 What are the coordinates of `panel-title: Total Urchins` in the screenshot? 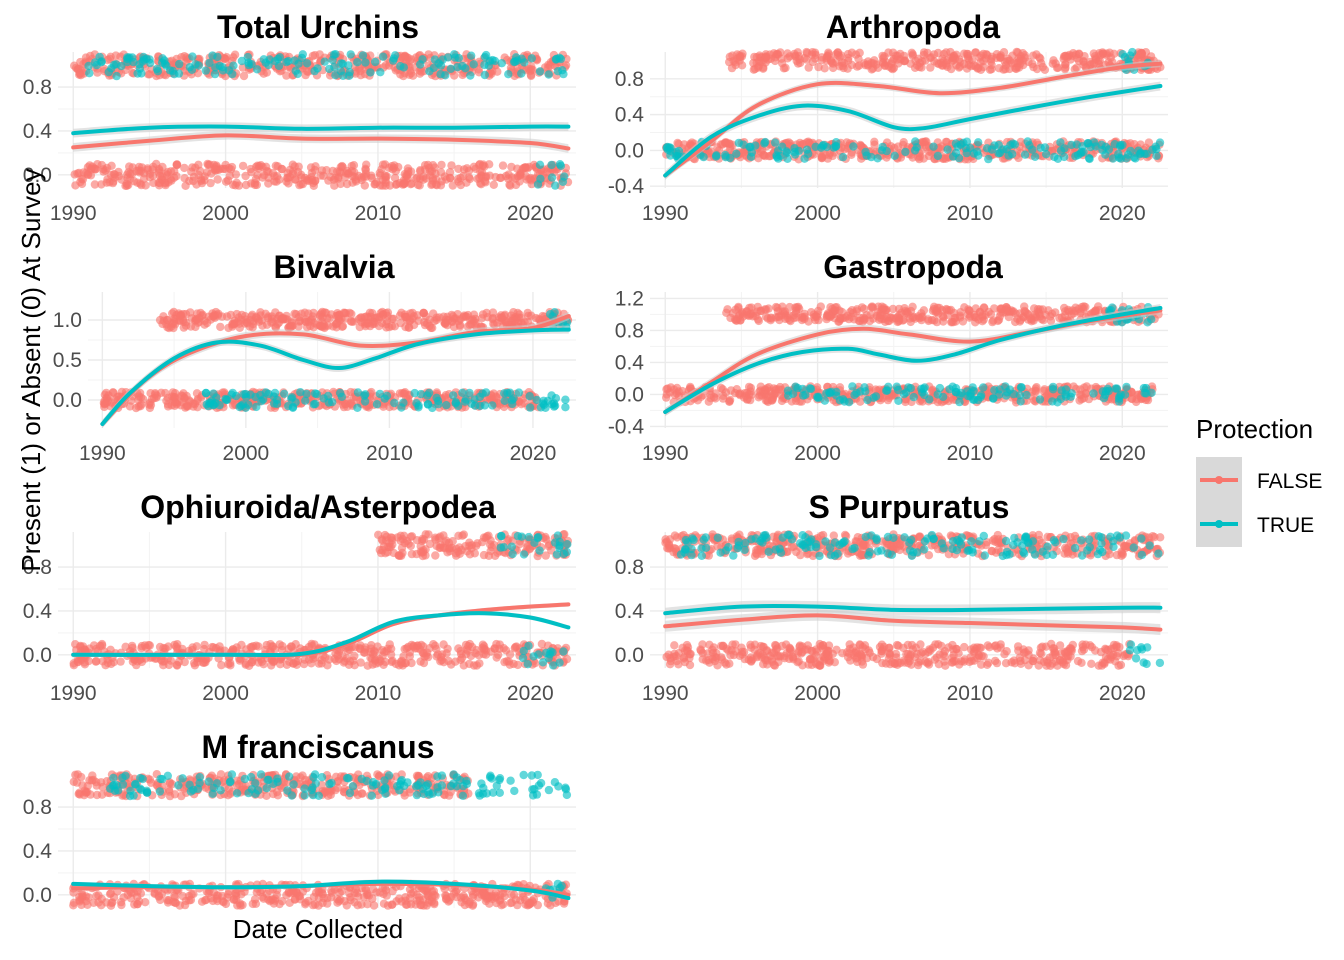 It's located at (318, 27).